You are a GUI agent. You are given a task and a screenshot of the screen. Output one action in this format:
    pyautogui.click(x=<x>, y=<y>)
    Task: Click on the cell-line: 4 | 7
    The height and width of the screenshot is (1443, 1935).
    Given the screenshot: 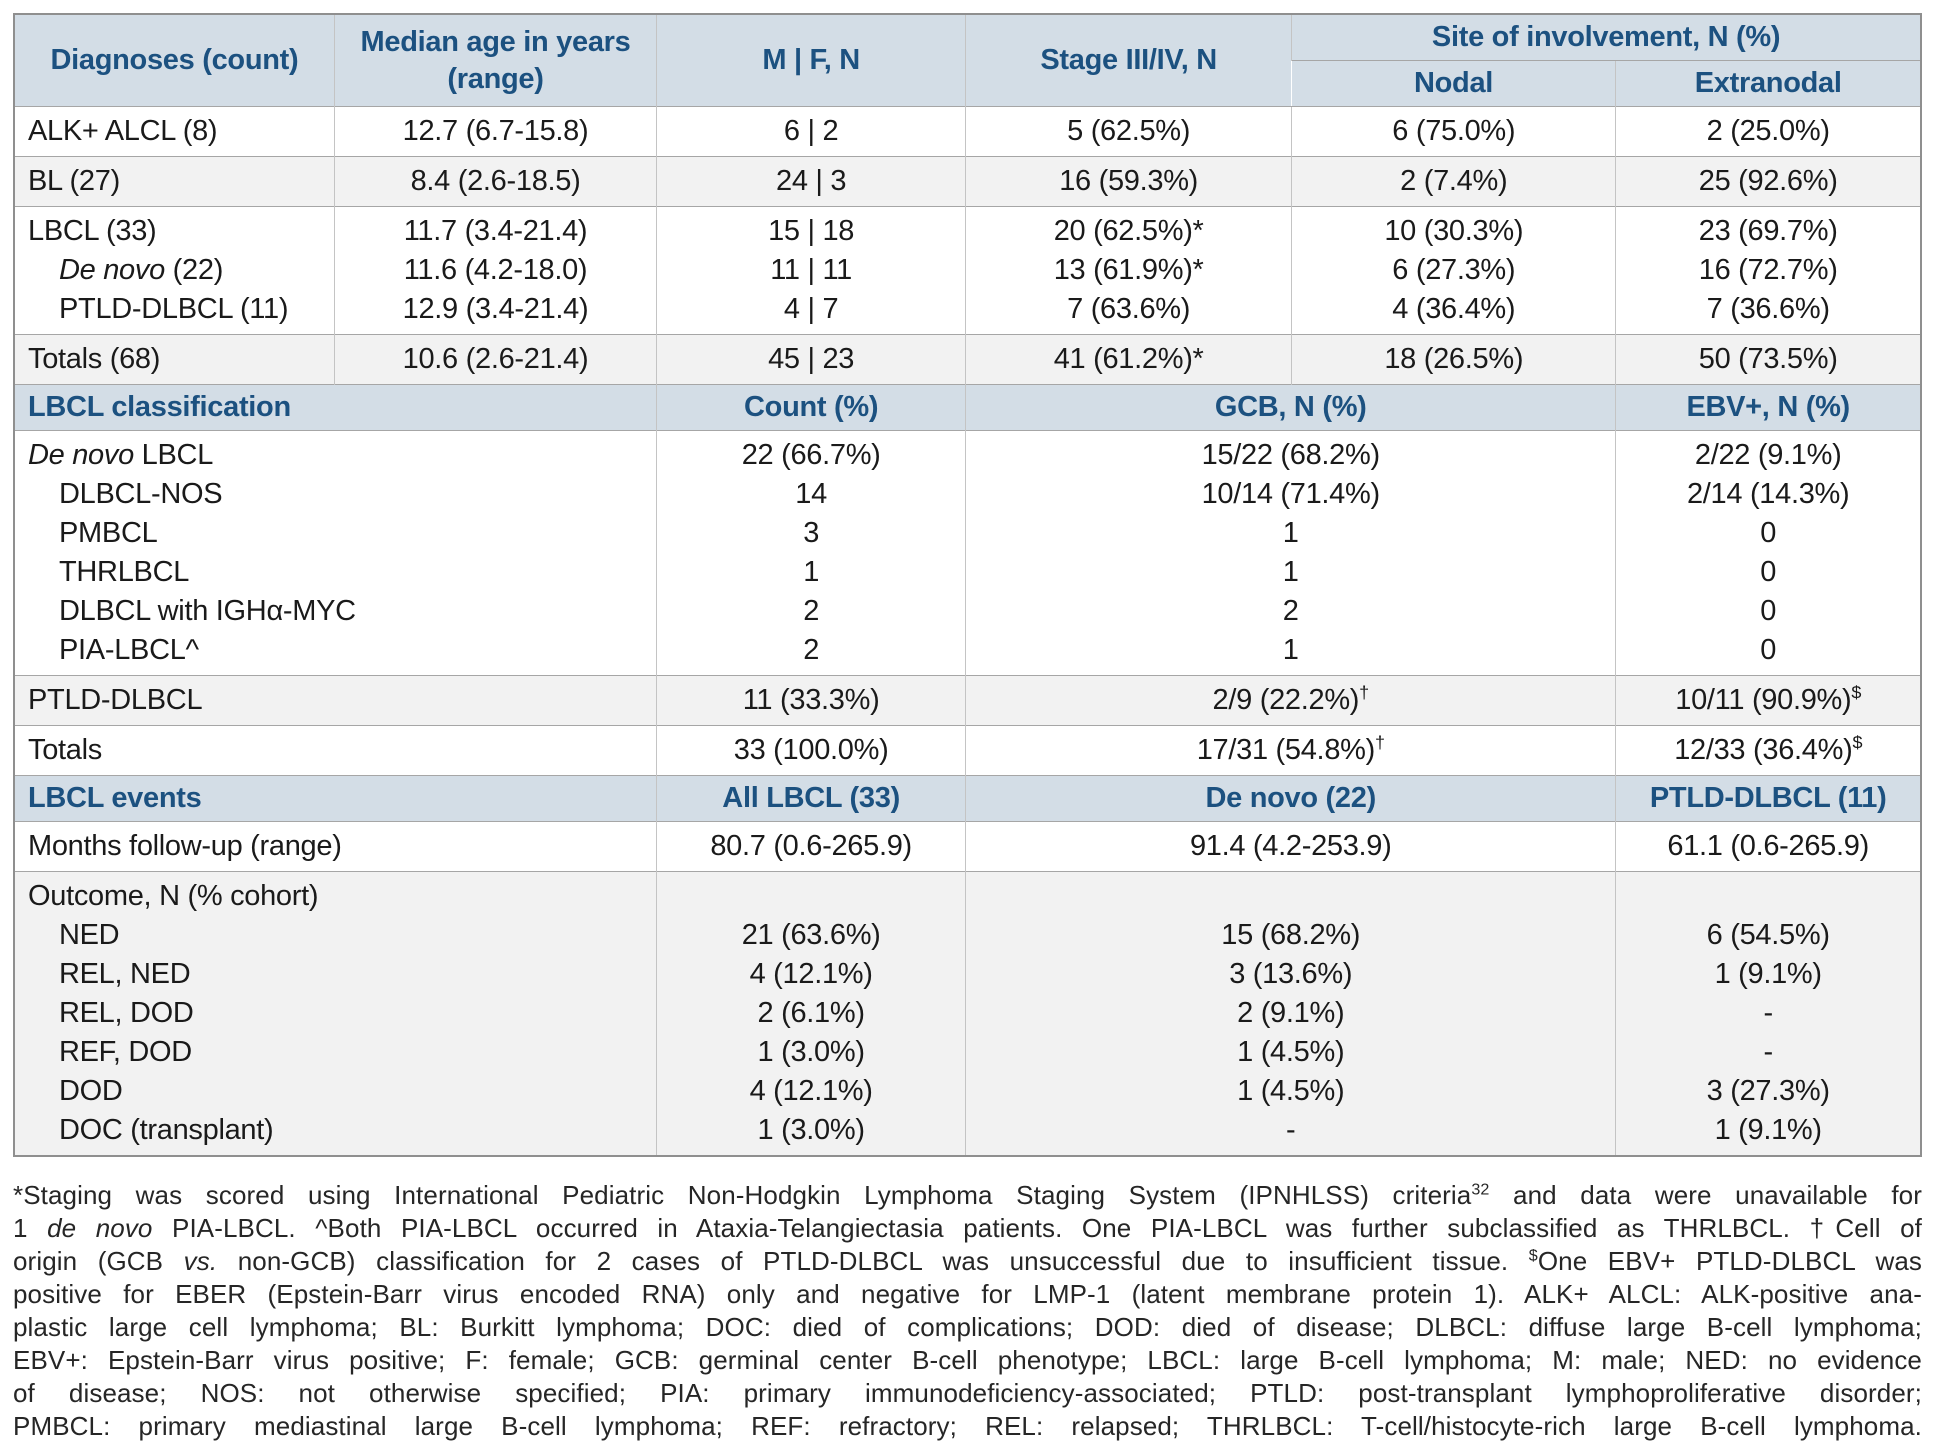 What is the action you would take?
    pyautogui.click(x=811, y=309)
    